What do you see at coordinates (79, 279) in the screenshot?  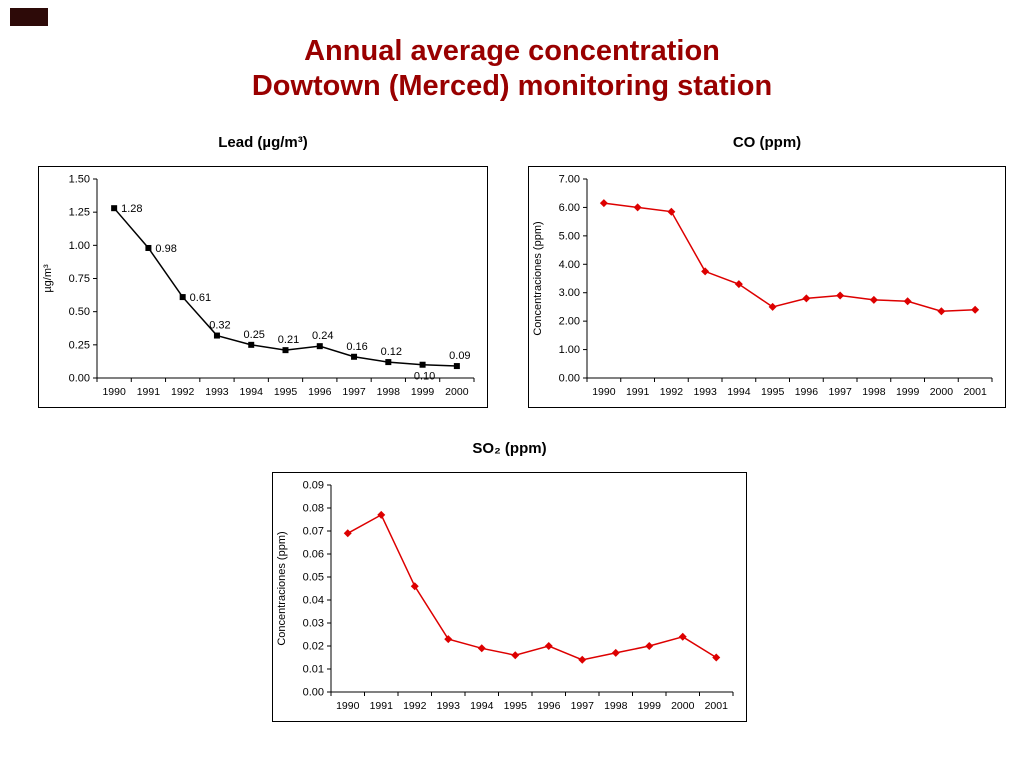 I see `svg-text: 0.75` at bounding box center [79, 279].